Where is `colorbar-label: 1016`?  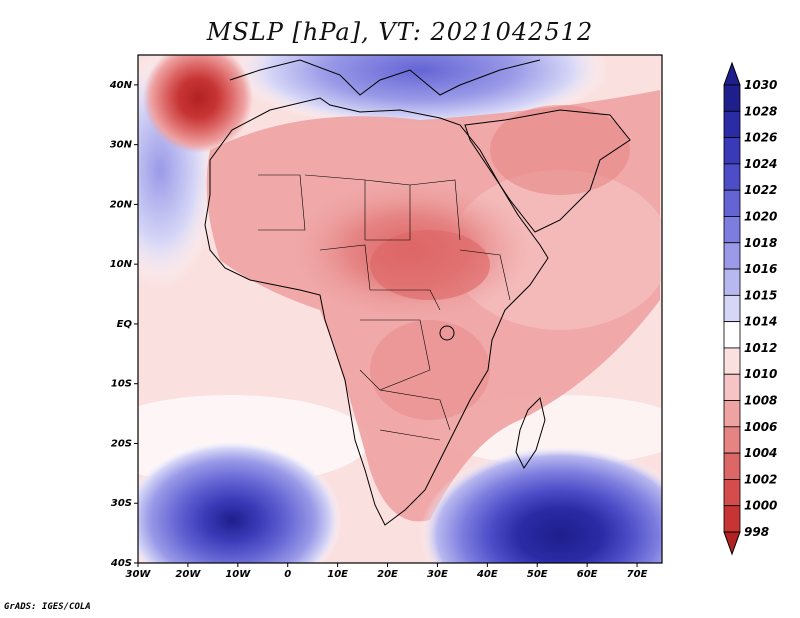
colorbar-label: 1016 is located at coordinates (760, 269).